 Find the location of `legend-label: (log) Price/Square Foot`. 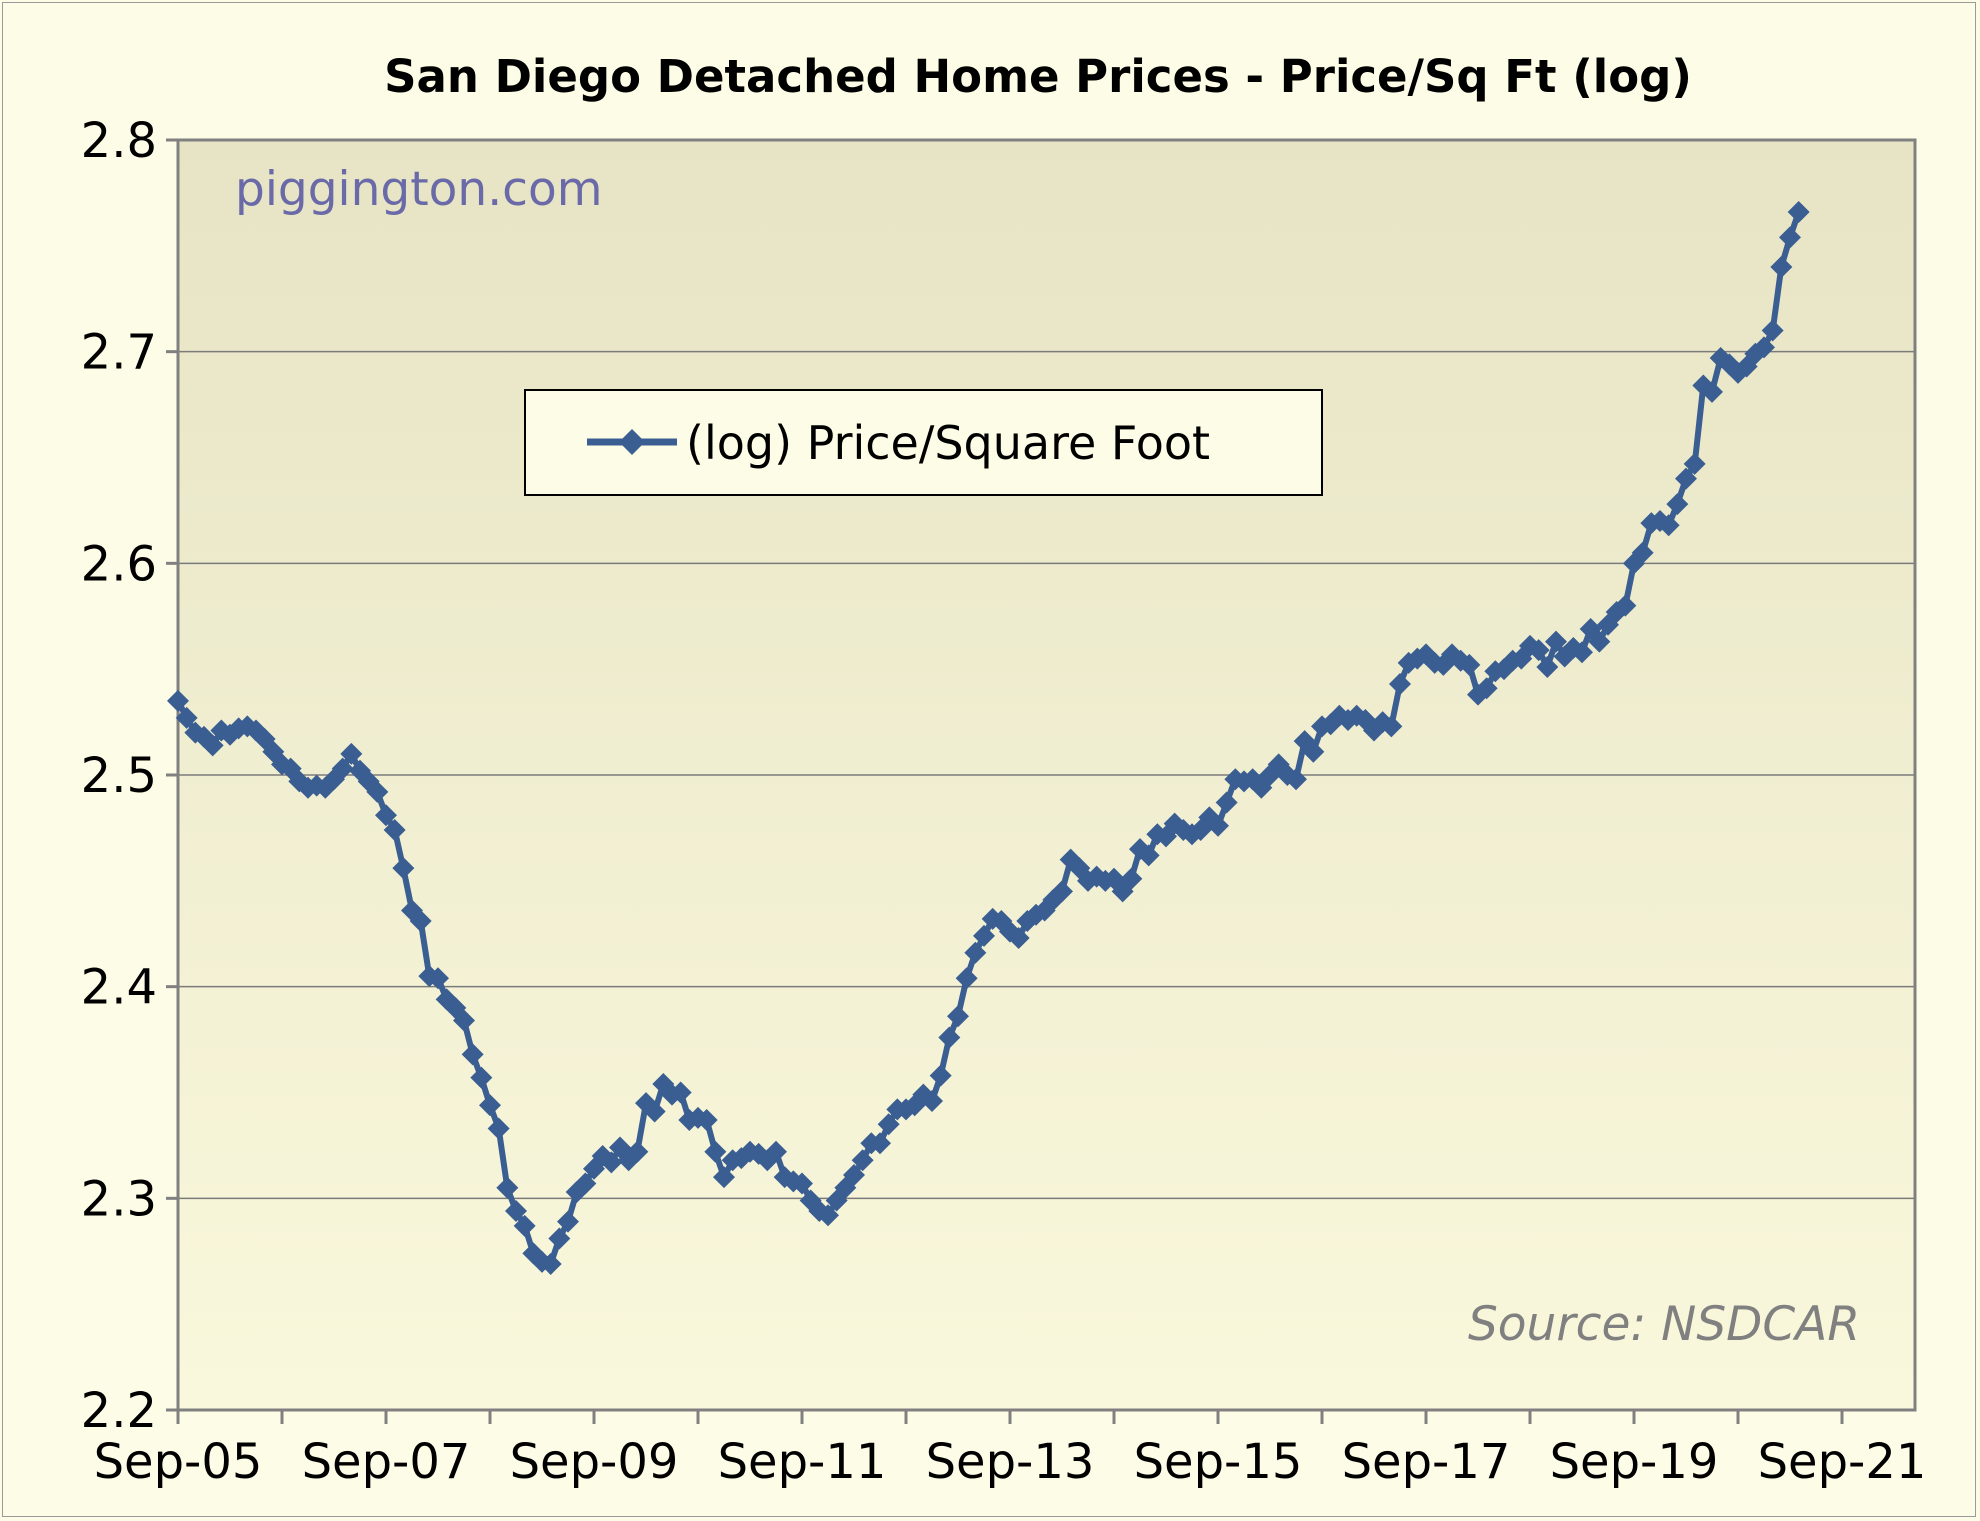

legend-label: (log) Price/Square Foot is located at coordinates (948, 443).